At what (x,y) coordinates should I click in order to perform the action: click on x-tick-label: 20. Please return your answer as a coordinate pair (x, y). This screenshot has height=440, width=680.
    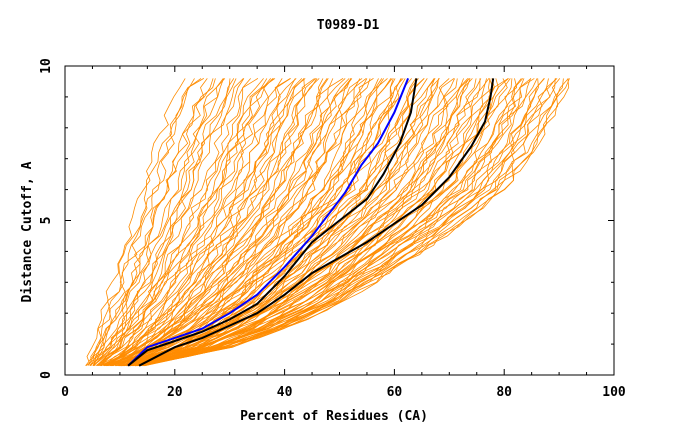
    Looking at the image, I should click on (175, 392).